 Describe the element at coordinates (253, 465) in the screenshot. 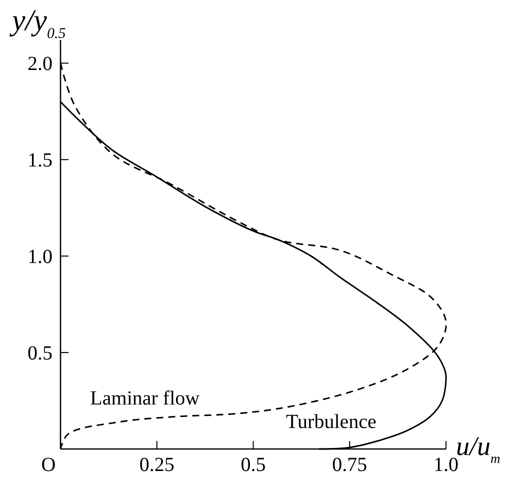

I see `x-tick-label: 0.5` at that location.